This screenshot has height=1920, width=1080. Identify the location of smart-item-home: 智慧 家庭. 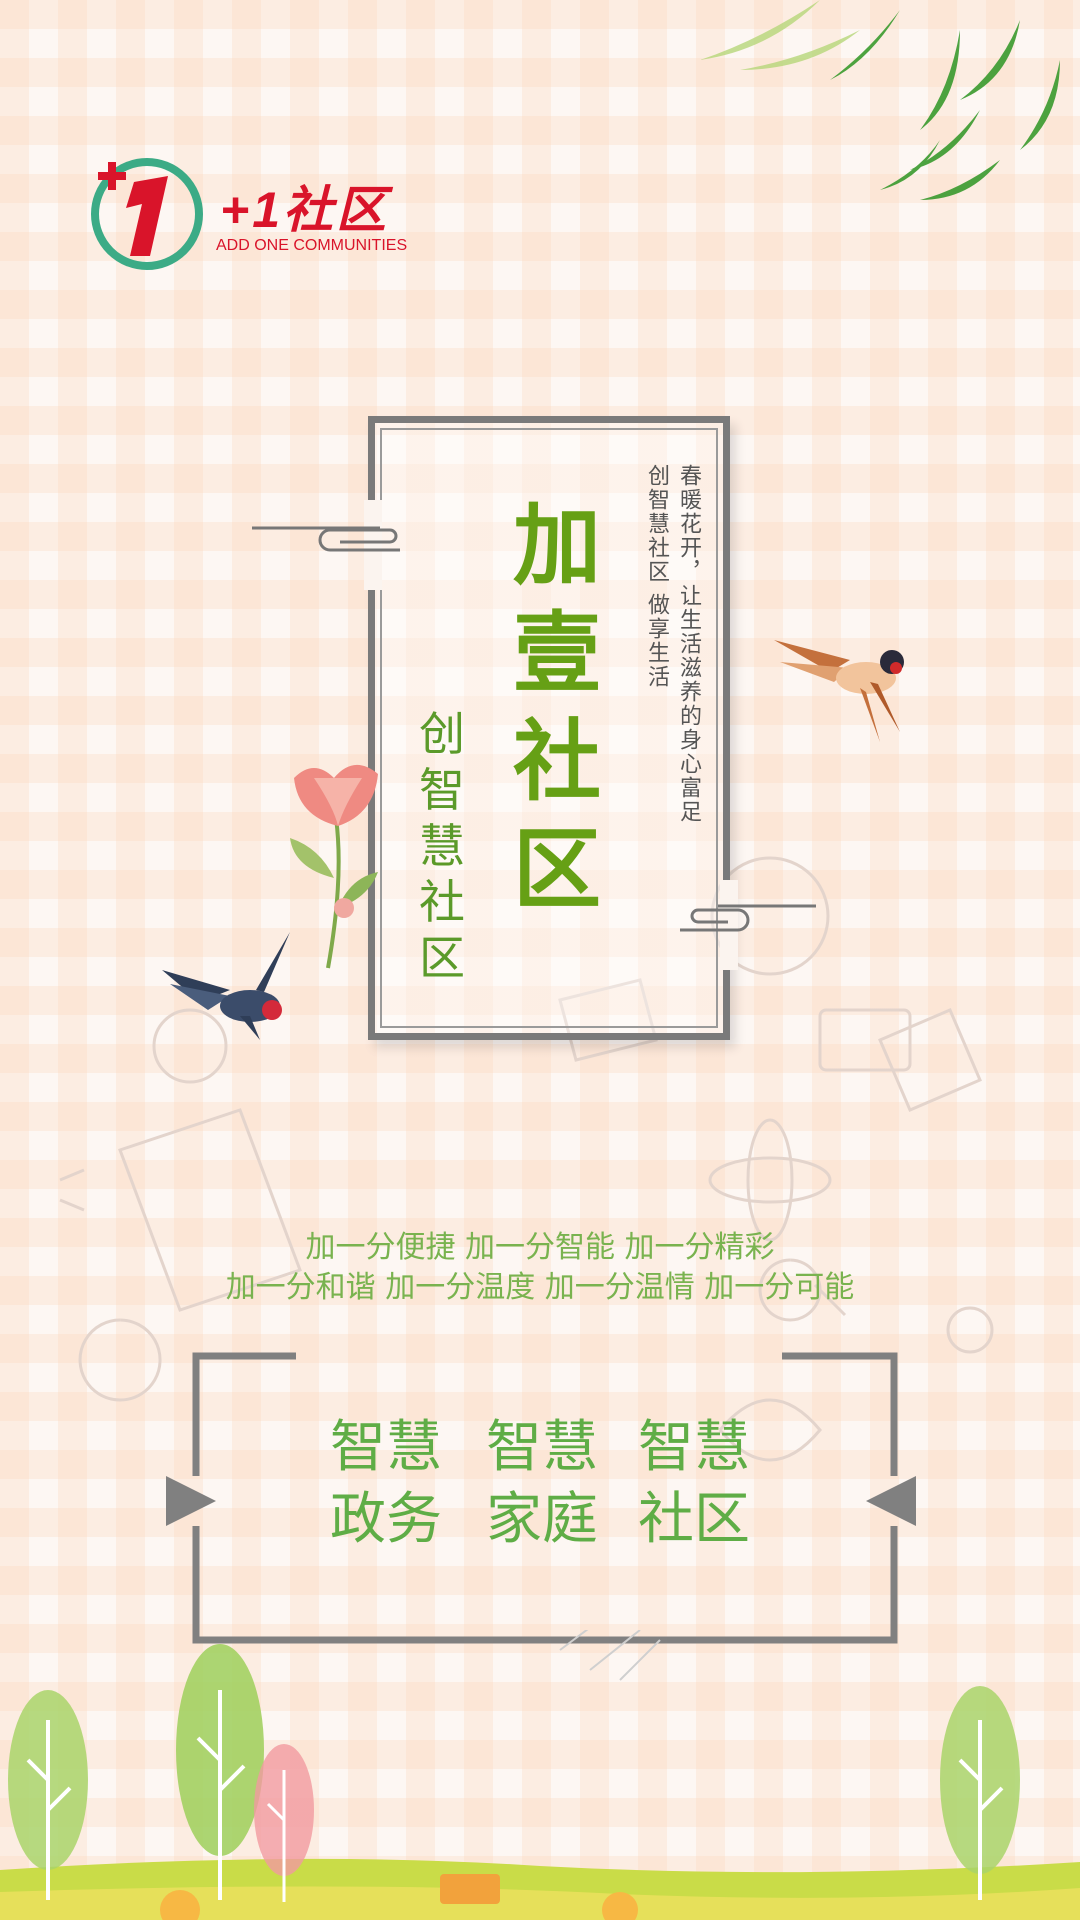
(542, 1484).